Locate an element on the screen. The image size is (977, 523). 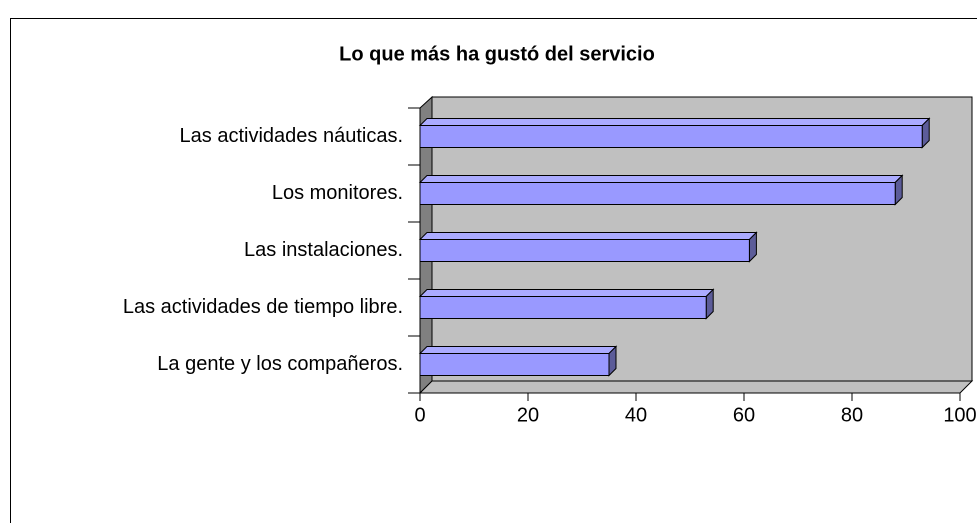
y-tick-label: Las actividades náuticas. is located at coordinates (291, 136).